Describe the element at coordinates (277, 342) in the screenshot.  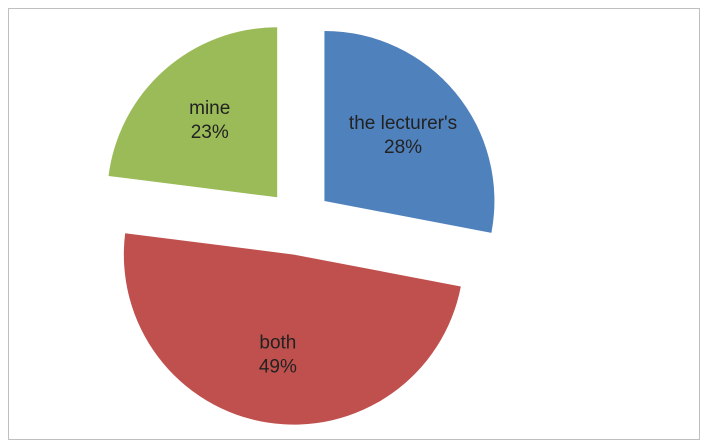
I see `slice-category: both` at that location.